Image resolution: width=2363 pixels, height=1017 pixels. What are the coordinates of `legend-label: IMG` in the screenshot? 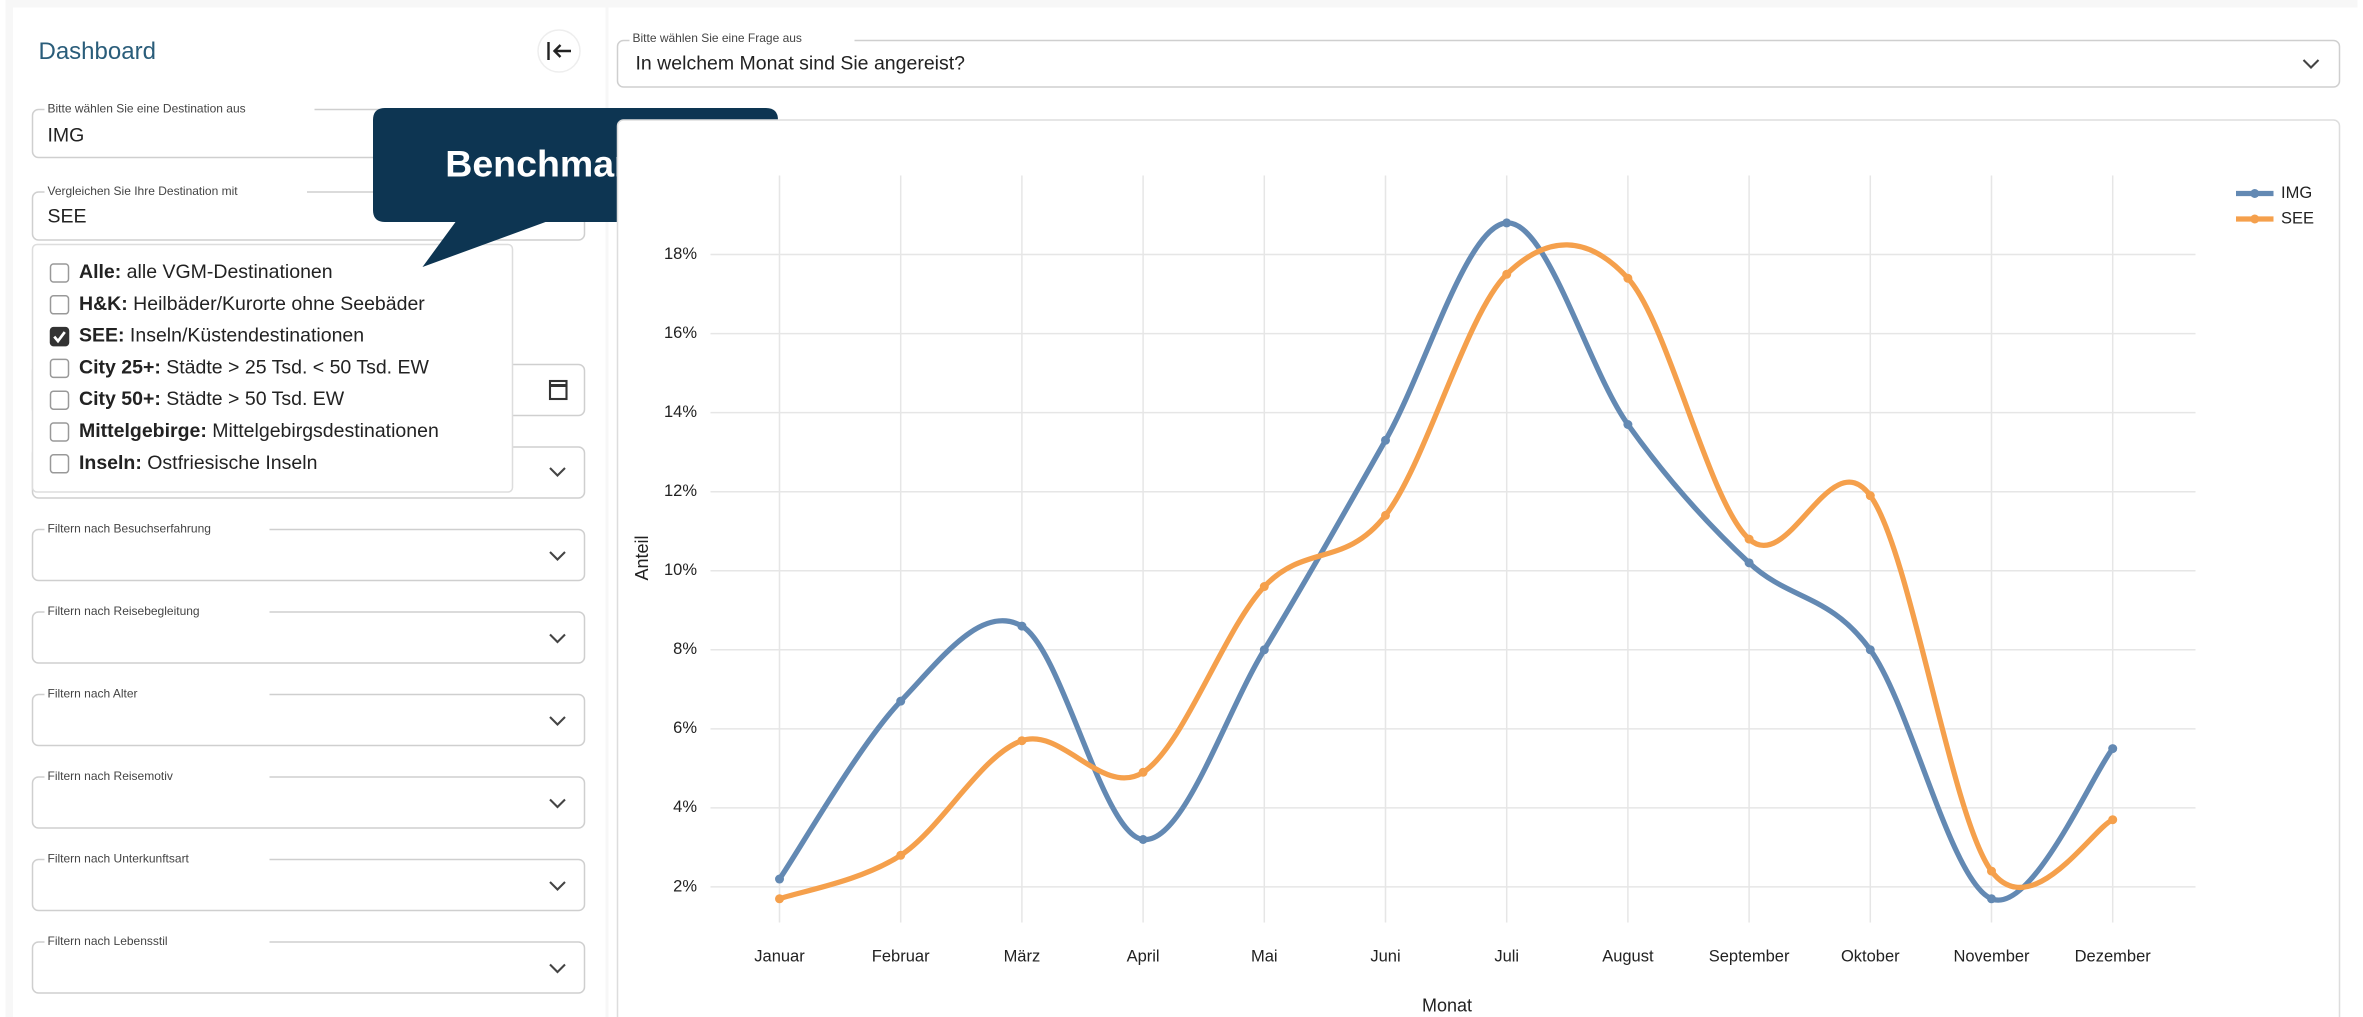 It's located at (2296, 193).